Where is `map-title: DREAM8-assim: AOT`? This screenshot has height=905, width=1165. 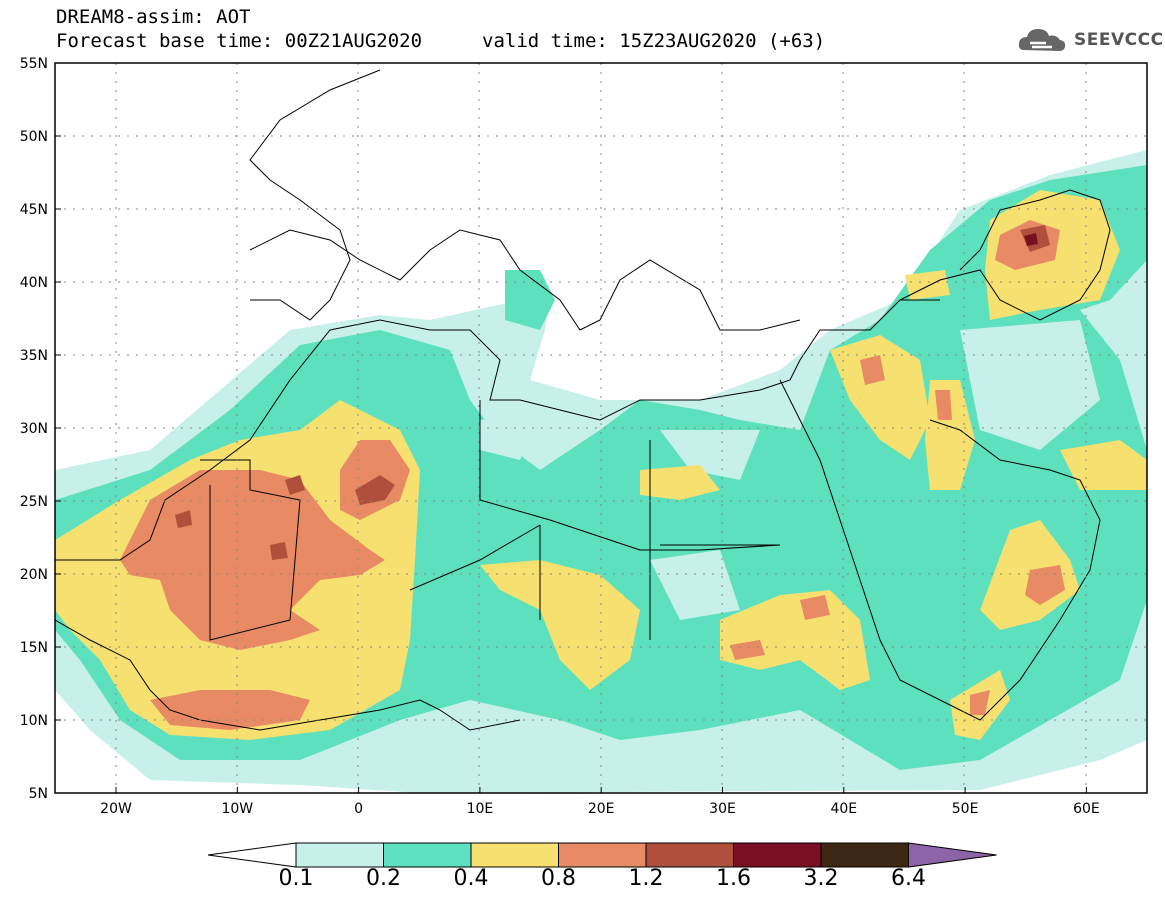 map-title: DREAM8-assim: AOT is located at coordinates (153, 17).